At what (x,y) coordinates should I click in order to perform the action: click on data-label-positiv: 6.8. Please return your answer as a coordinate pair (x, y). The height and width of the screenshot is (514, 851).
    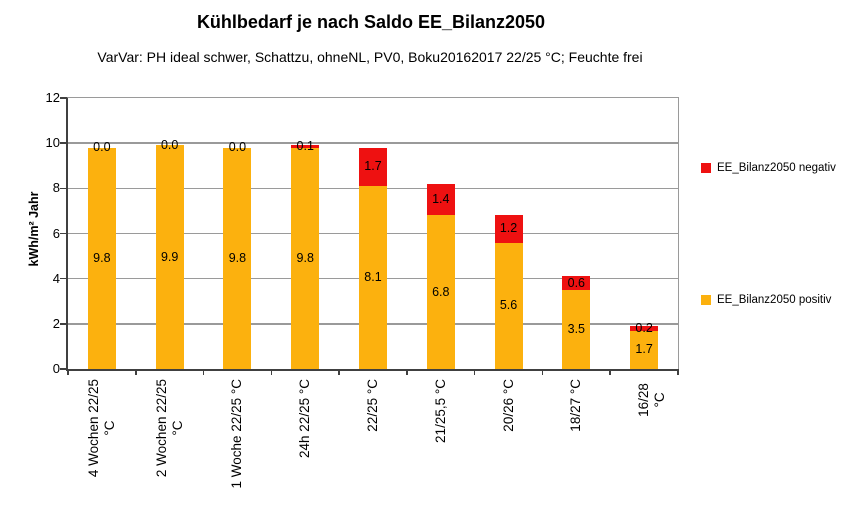
    Looking at the image, I should click on (441, 291).